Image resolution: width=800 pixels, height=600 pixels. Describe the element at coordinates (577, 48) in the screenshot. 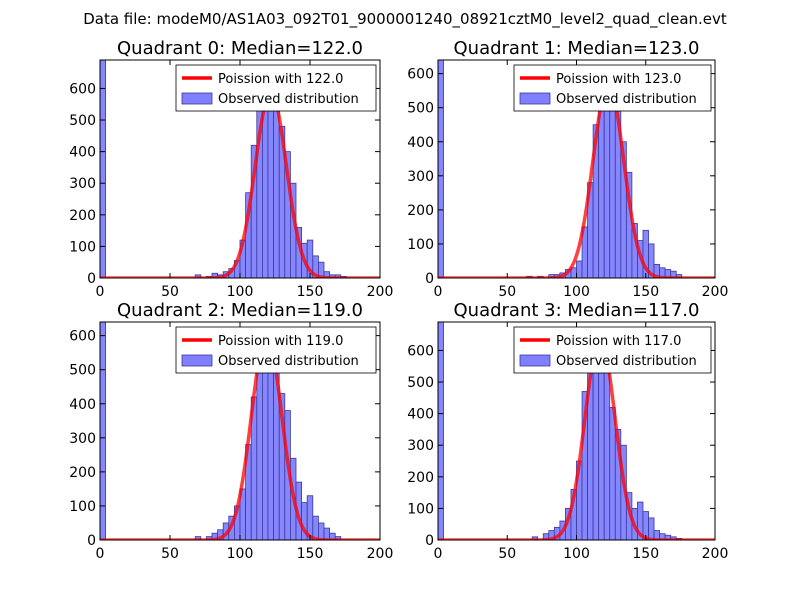

I see `panel-title: Quadrant 1: Median=123.0` at that location.